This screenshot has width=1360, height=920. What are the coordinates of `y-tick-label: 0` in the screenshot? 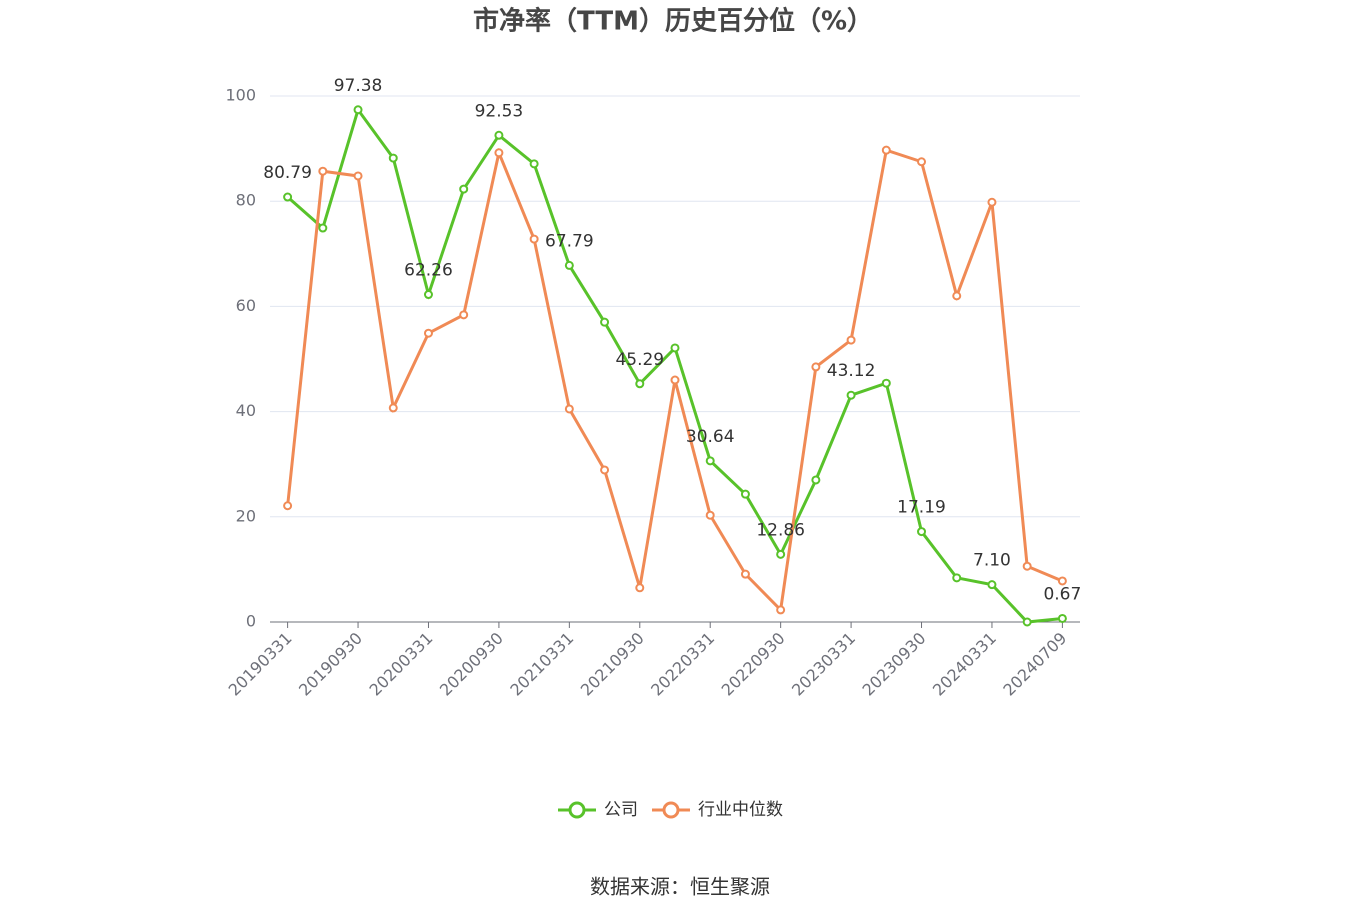 It's located at (251, 621).